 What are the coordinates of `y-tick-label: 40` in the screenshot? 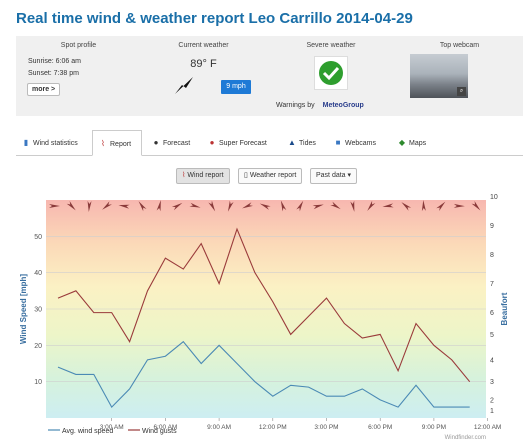 It's located at (38, 273).